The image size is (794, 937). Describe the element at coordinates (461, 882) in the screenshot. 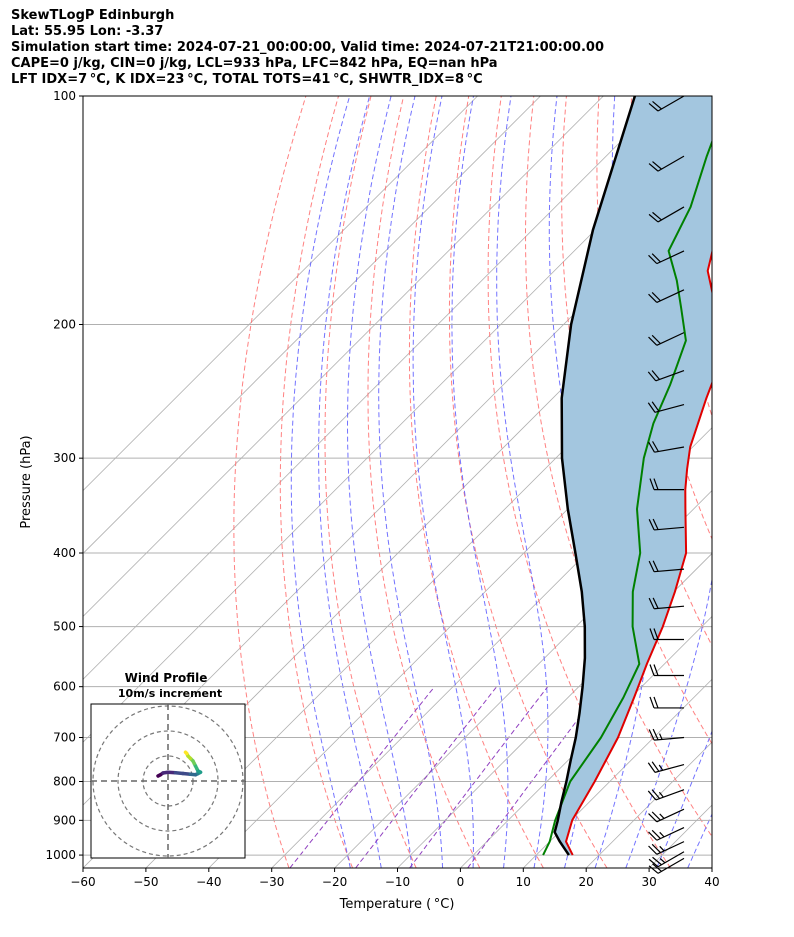

I see `x-tick-label: 0` at that location.